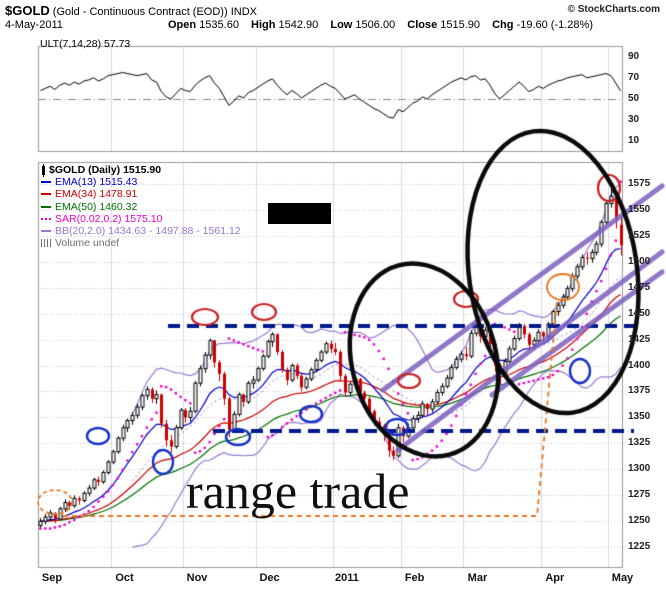  Describe the element at coordinates (46, 182) in the screenshot. I see `ema13-line-icon` at that location.